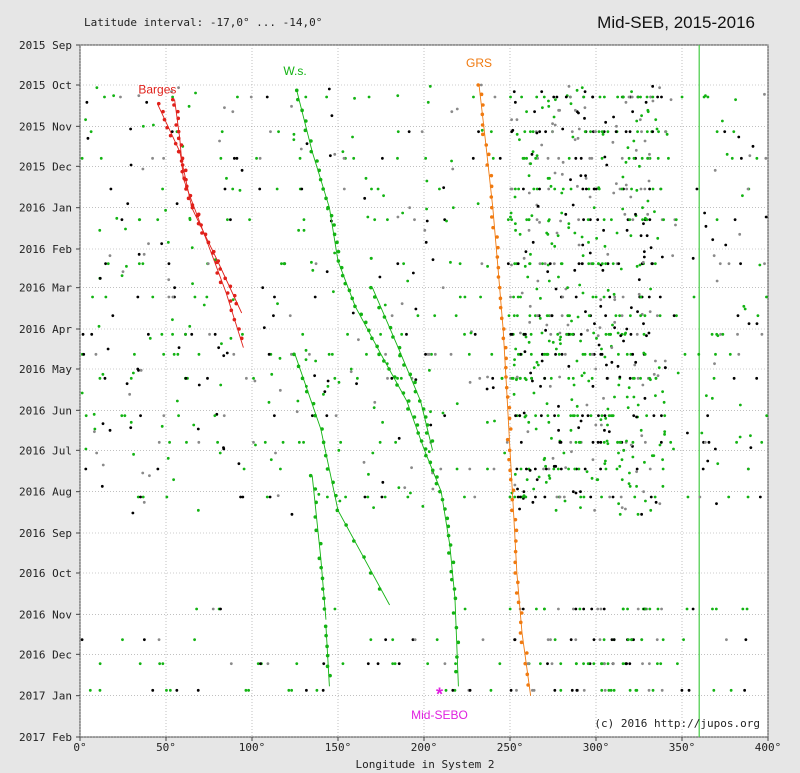  What do you see at coordinates (338, 747) in the screenshot?
I see `x-tick-label: 150°` at bounding box center [338, 747].